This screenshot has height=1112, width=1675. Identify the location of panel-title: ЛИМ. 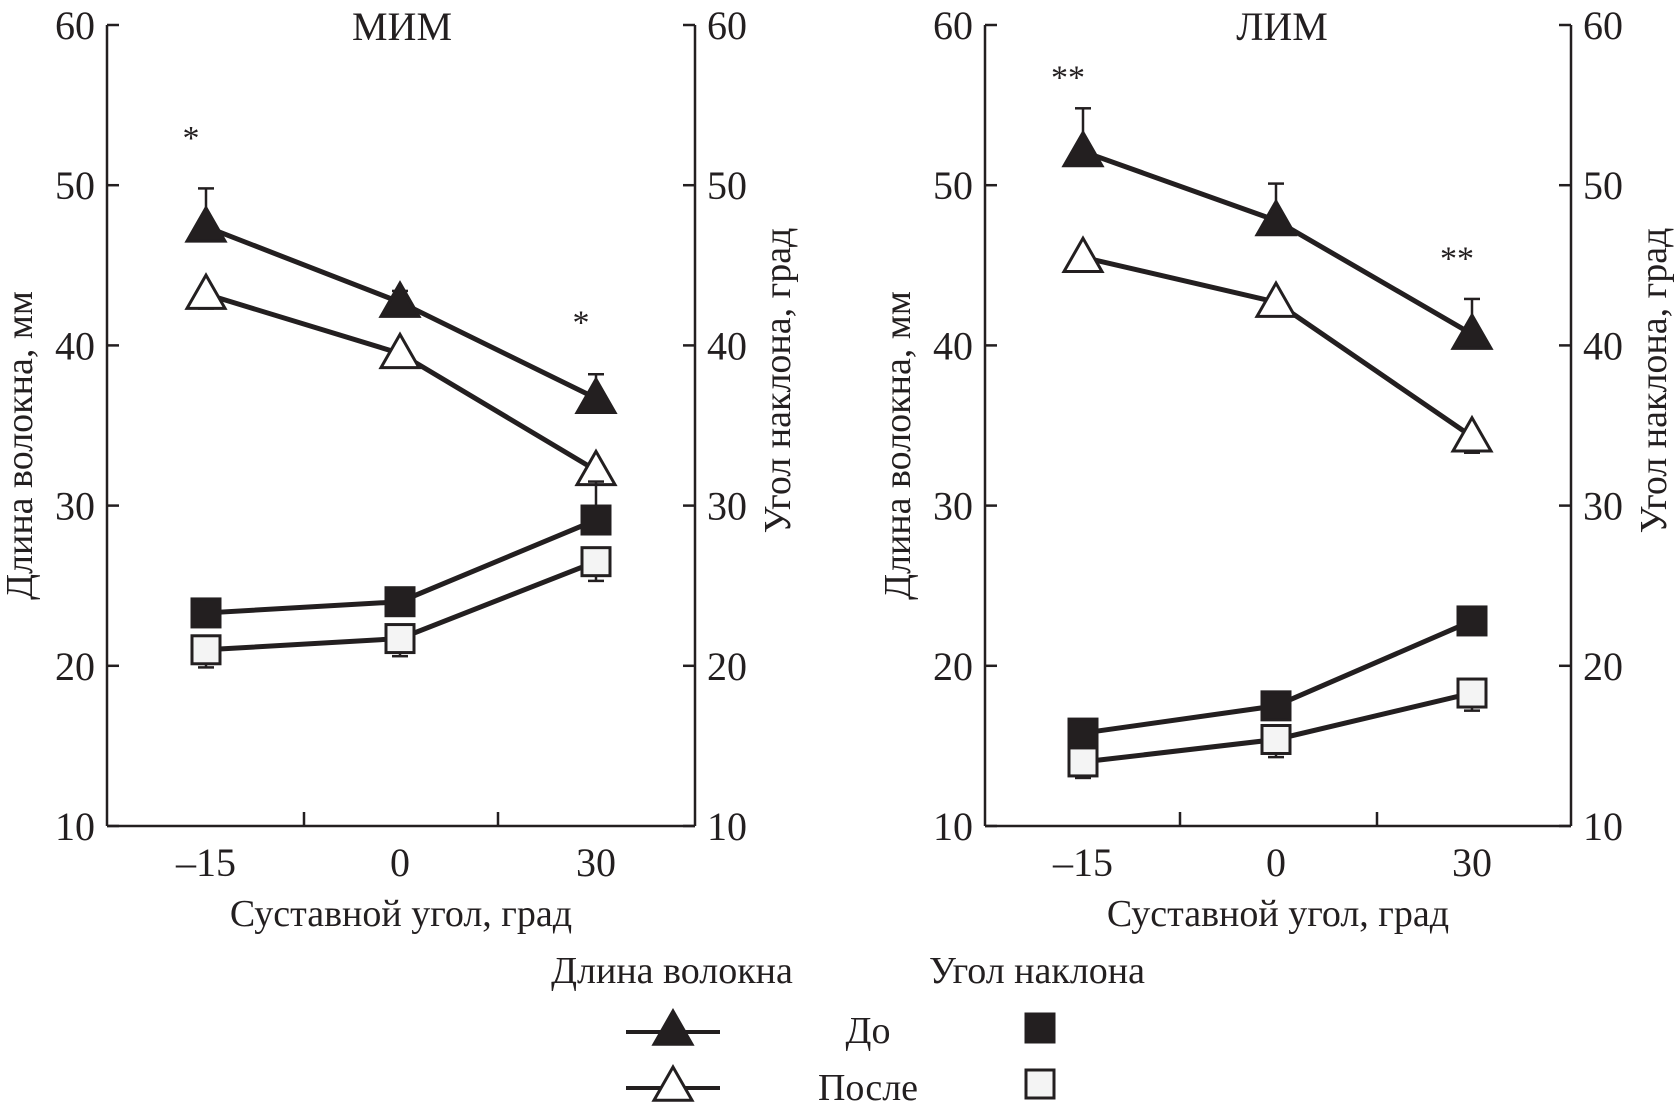
(1282, 26).